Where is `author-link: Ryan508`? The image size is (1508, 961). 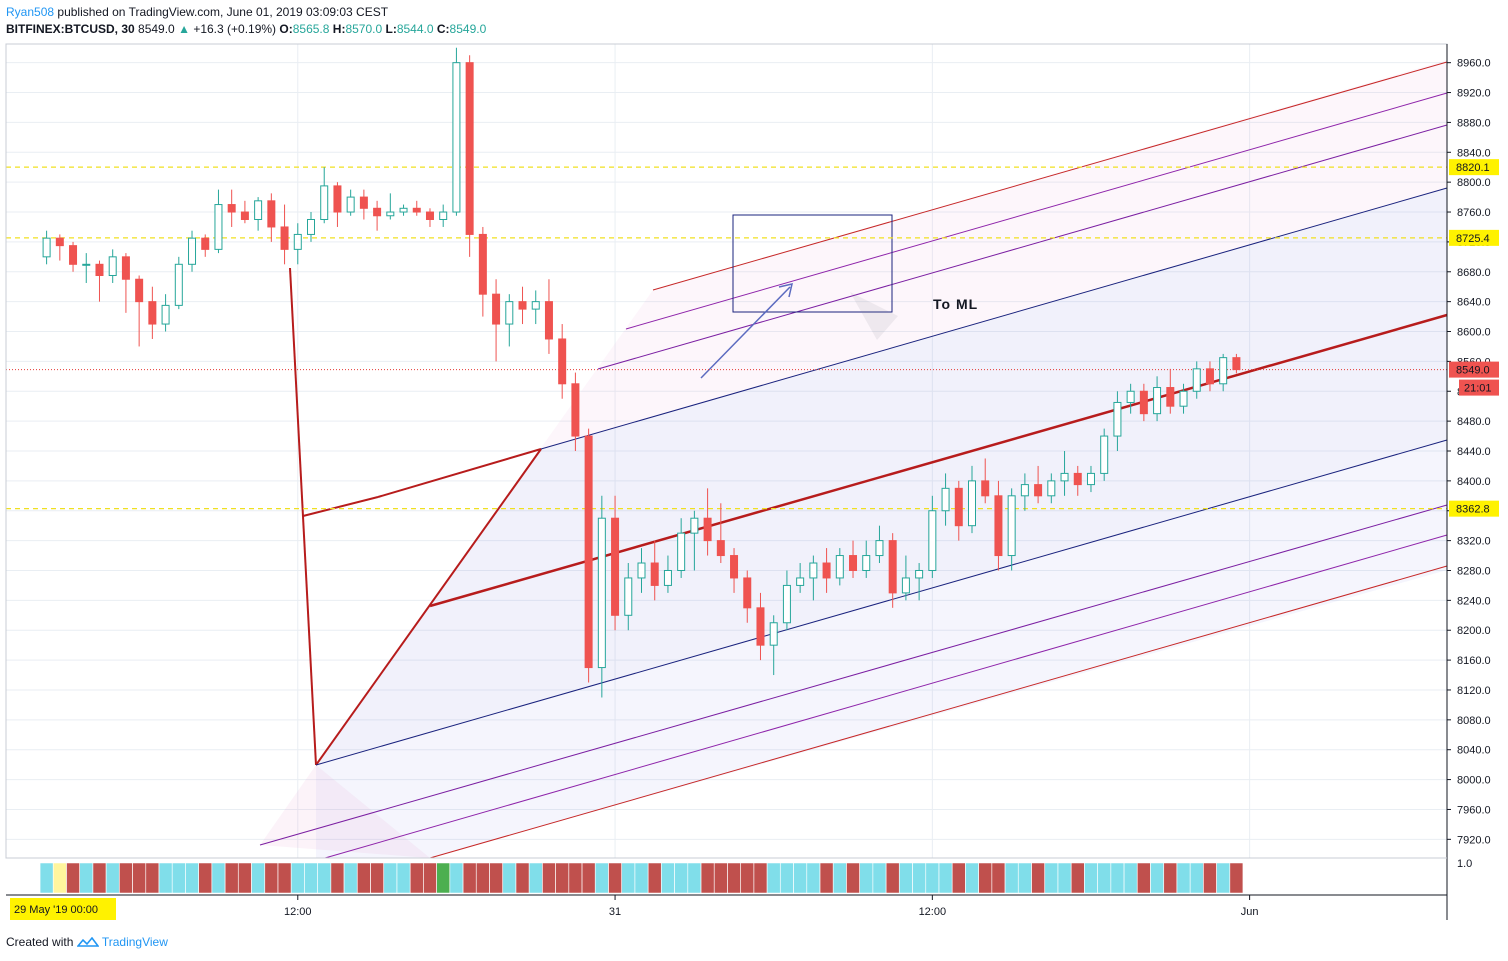
author-link: Ryan508 is located at coordinates (30, 12).